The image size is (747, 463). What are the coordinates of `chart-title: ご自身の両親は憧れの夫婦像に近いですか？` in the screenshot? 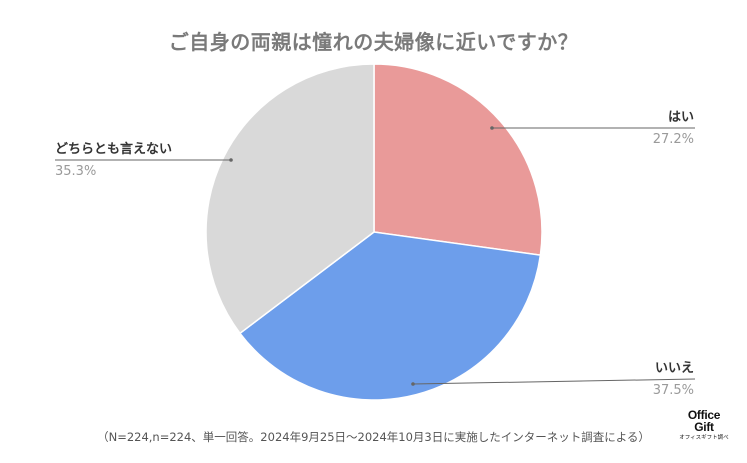 It's located at (373, 42).